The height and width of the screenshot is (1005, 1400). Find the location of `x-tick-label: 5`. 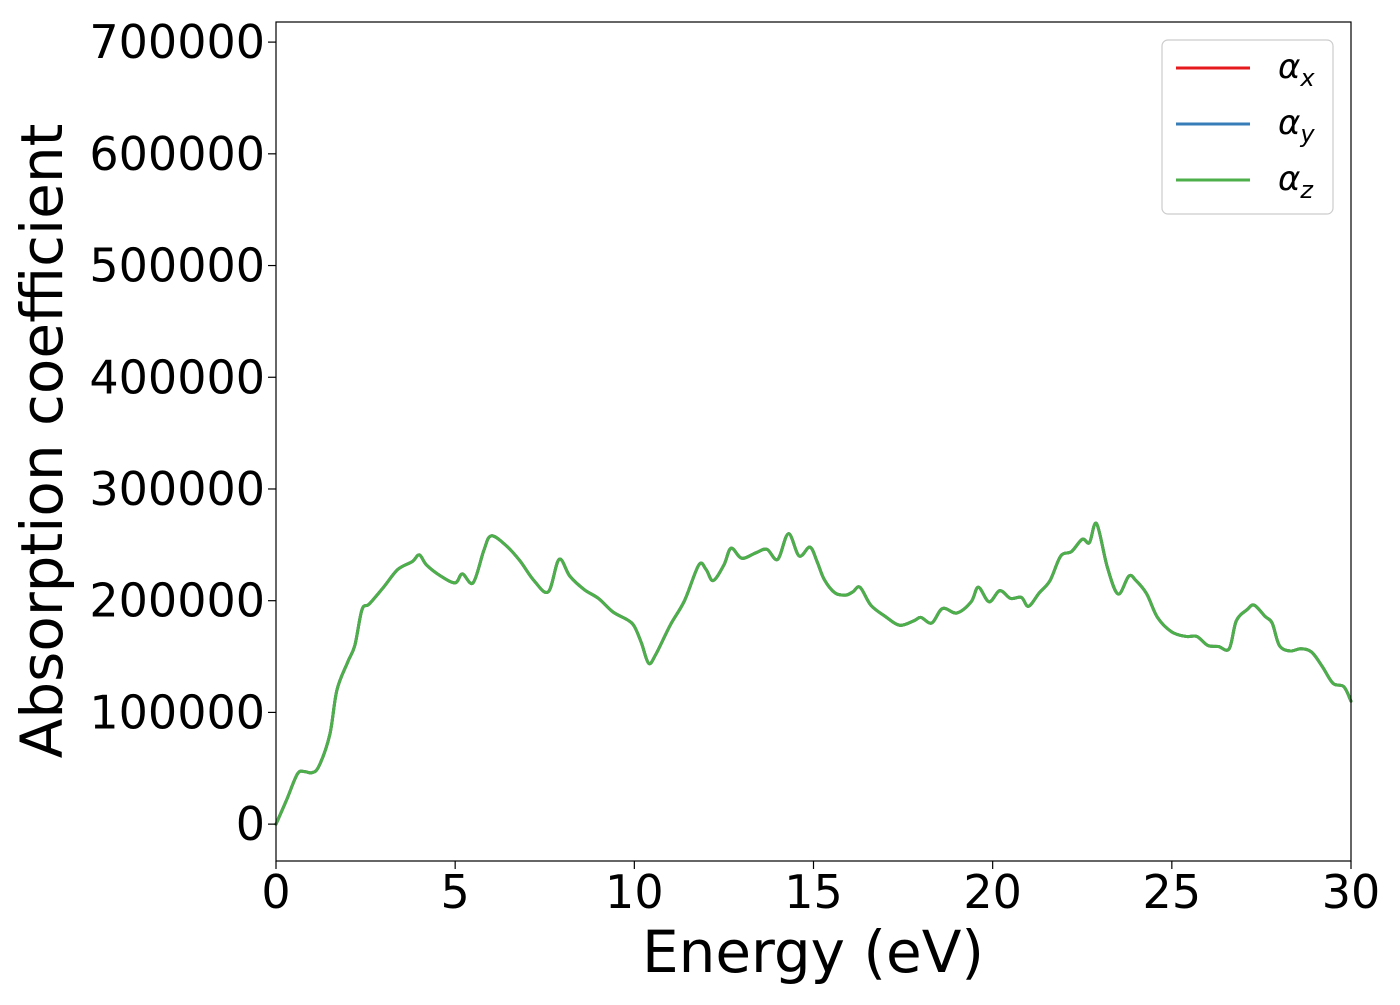

x-tick-label: 5 is located at coordinates (455, 892).